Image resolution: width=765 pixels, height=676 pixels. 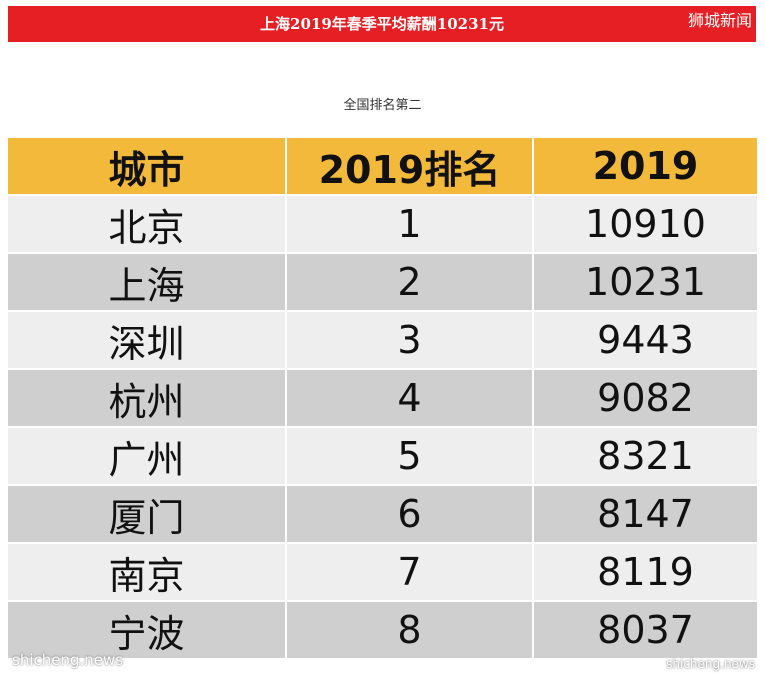 What do you see at coordinates (147, 456) in the screenshot?
I see `cell-city: 广州` at bounding box center [147, 456].